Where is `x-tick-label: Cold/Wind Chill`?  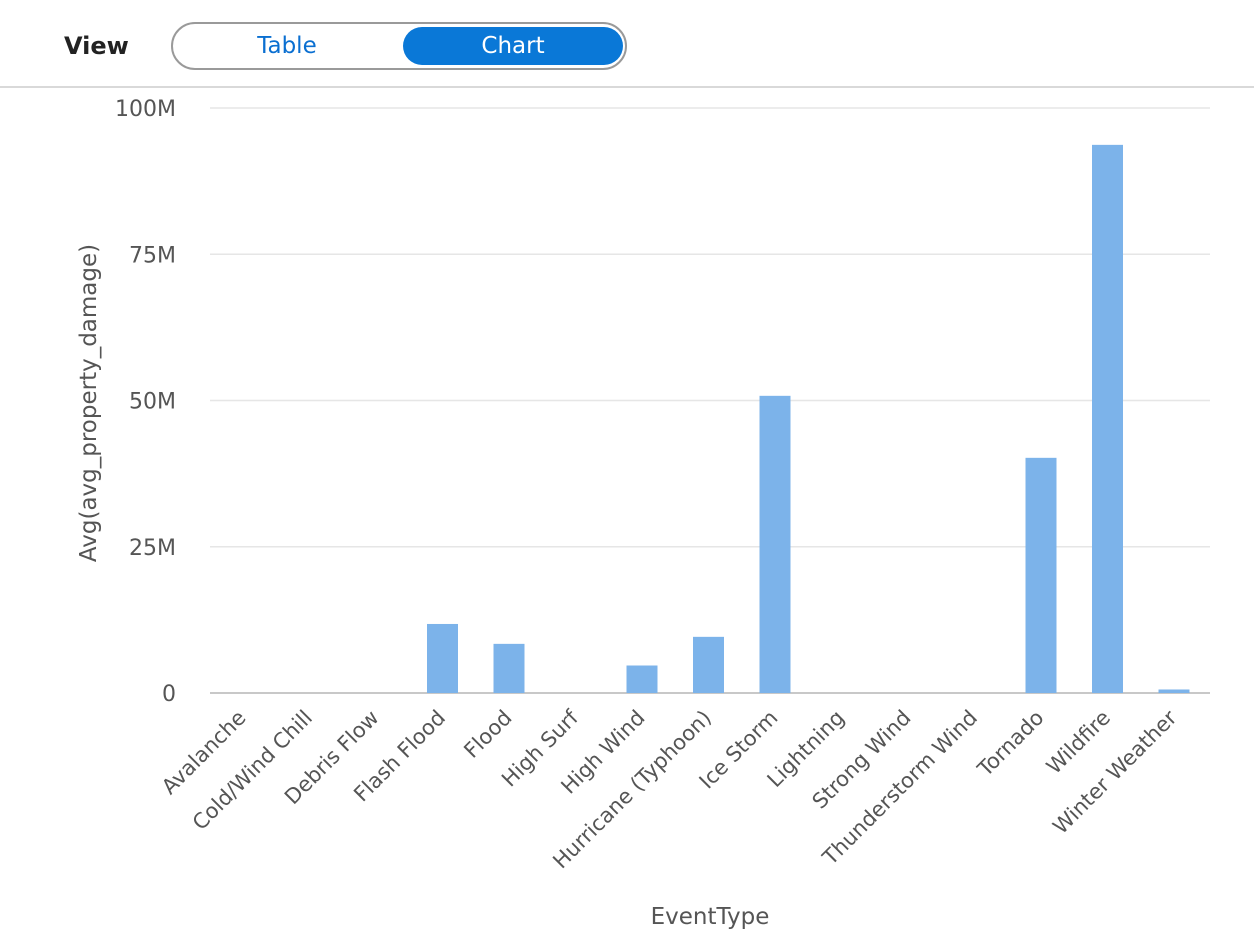 x-tick-label: Cold/Wind Chill is located at coordinates (252, 770).